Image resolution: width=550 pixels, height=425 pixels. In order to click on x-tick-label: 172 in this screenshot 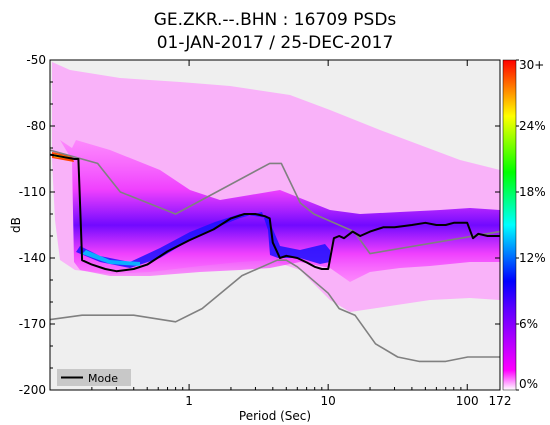, I will do `click(500, 401)`.